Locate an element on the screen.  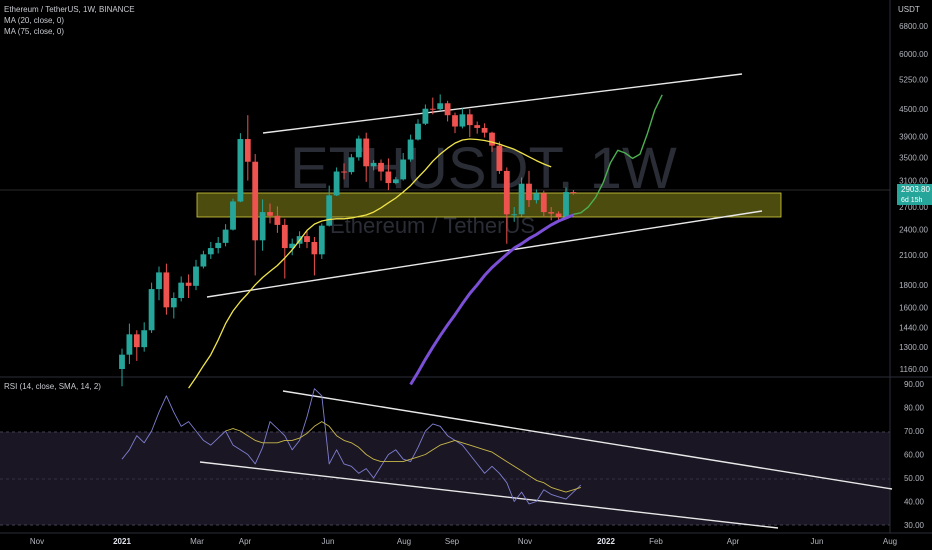
time-tick-label: Feb is located at coordinates (656, 541).